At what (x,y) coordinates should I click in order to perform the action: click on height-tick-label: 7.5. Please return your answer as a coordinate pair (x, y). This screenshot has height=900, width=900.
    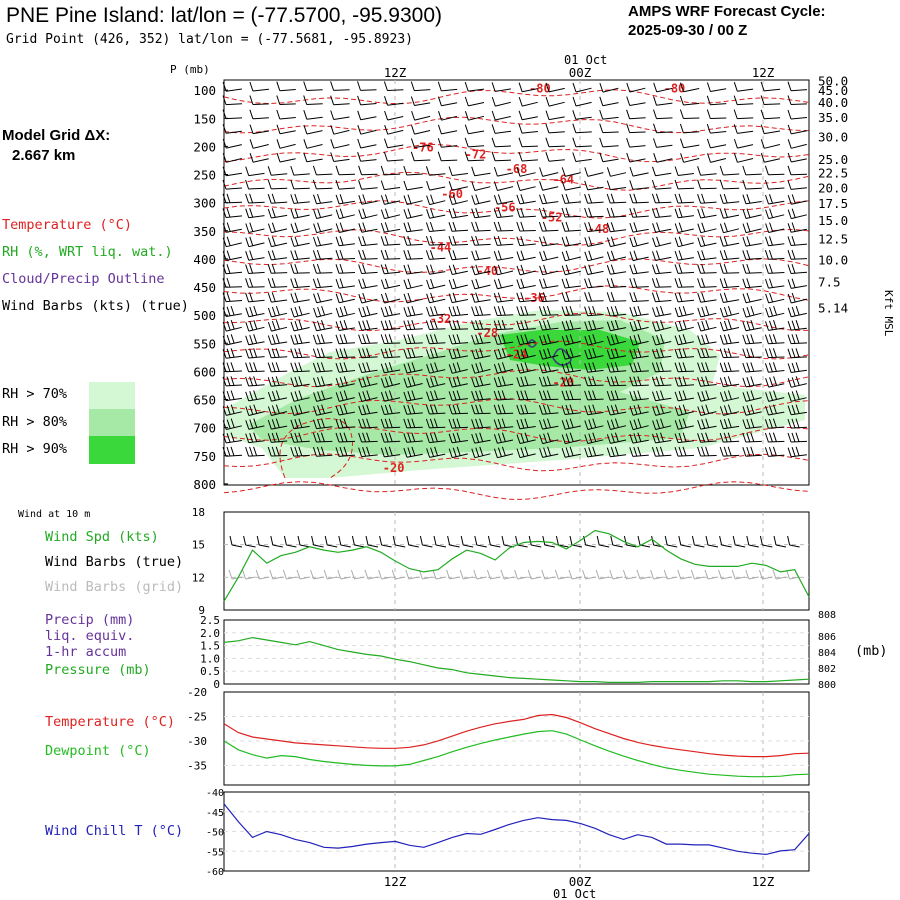
    Looking at the image, I should click on (829, 281).